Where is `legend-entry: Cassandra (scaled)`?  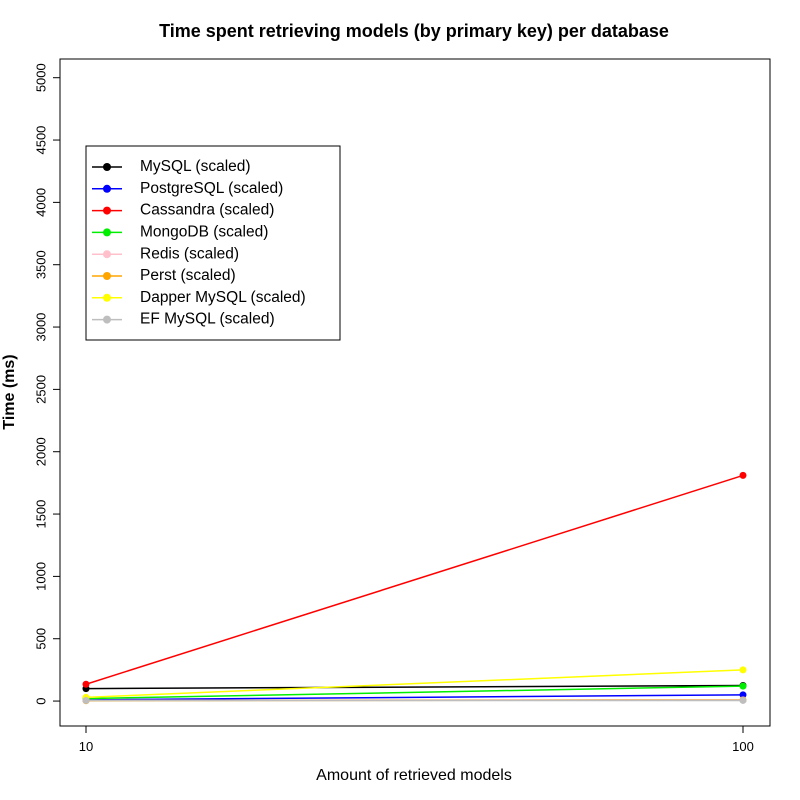
legend-entry: Cassandra (scaled) is located at coordinates (207, 210).